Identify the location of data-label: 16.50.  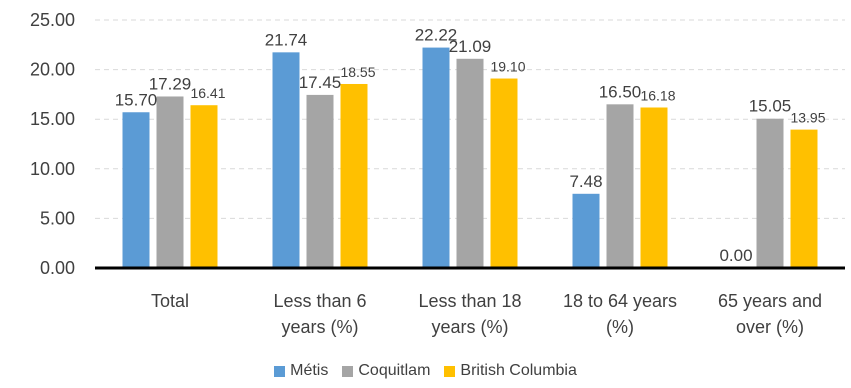
(620, 91).